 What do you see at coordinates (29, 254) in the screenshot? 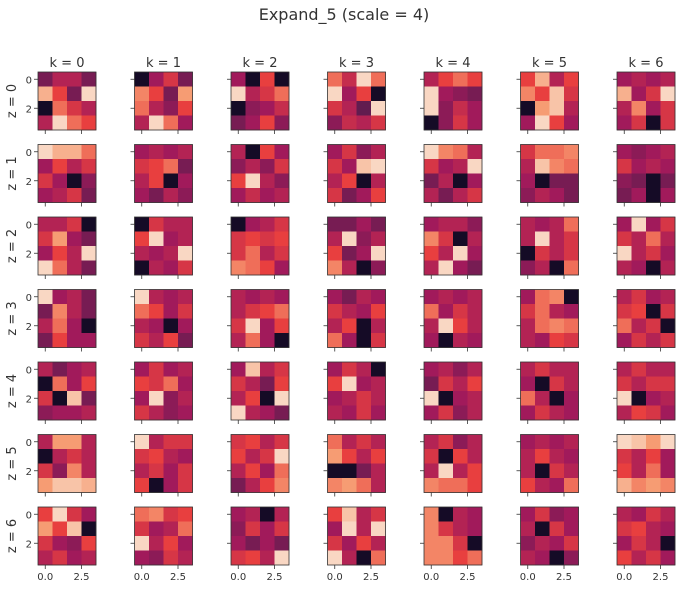
I see `y-tick-label: 2` at bounding box center [29, 254].